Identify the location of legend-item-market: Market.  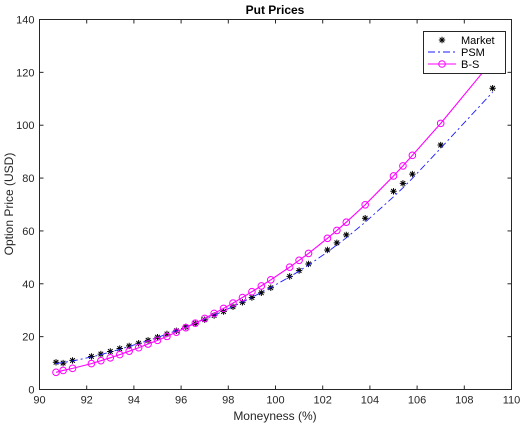
(466, 41).